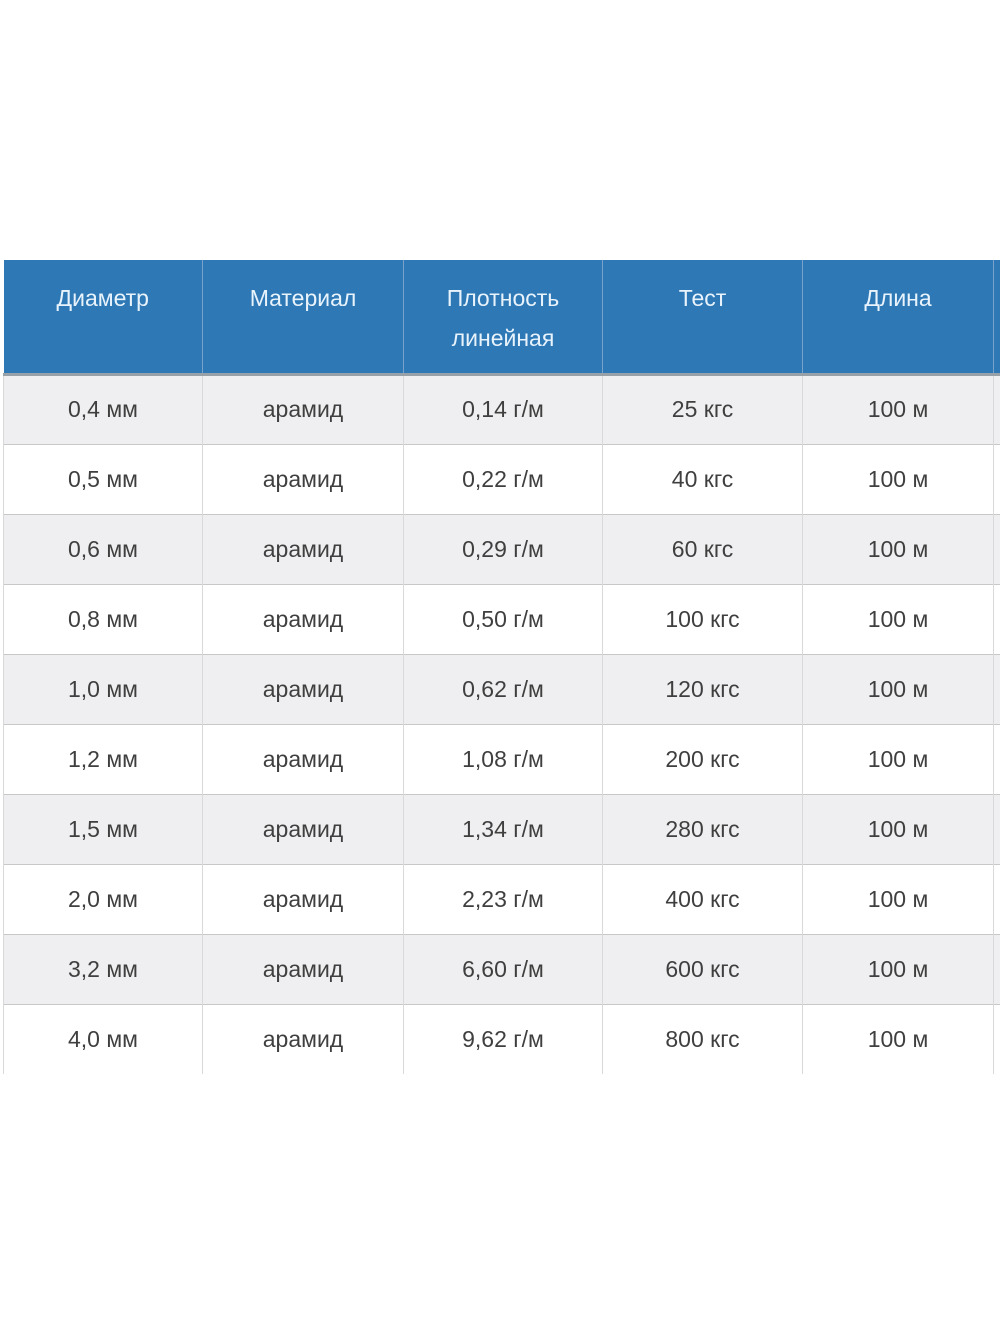  I want to click on column-header-test: Тест, so click(702, 318).